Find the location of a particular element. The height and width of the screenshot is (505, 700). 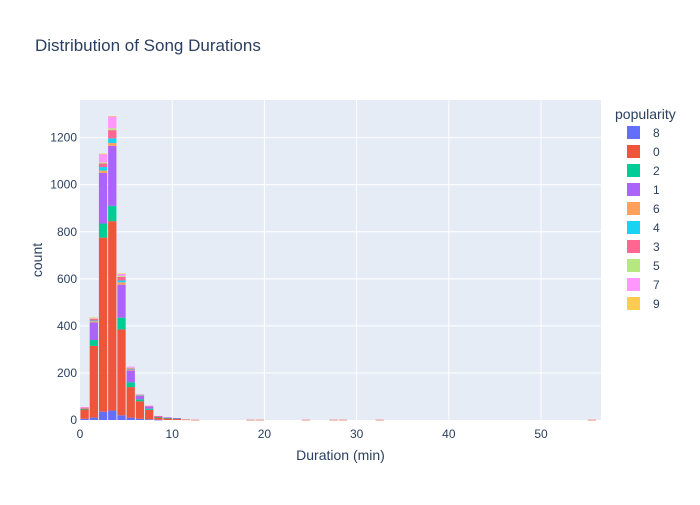

legend-item-9: 9 is located at coordinates (643, 304).